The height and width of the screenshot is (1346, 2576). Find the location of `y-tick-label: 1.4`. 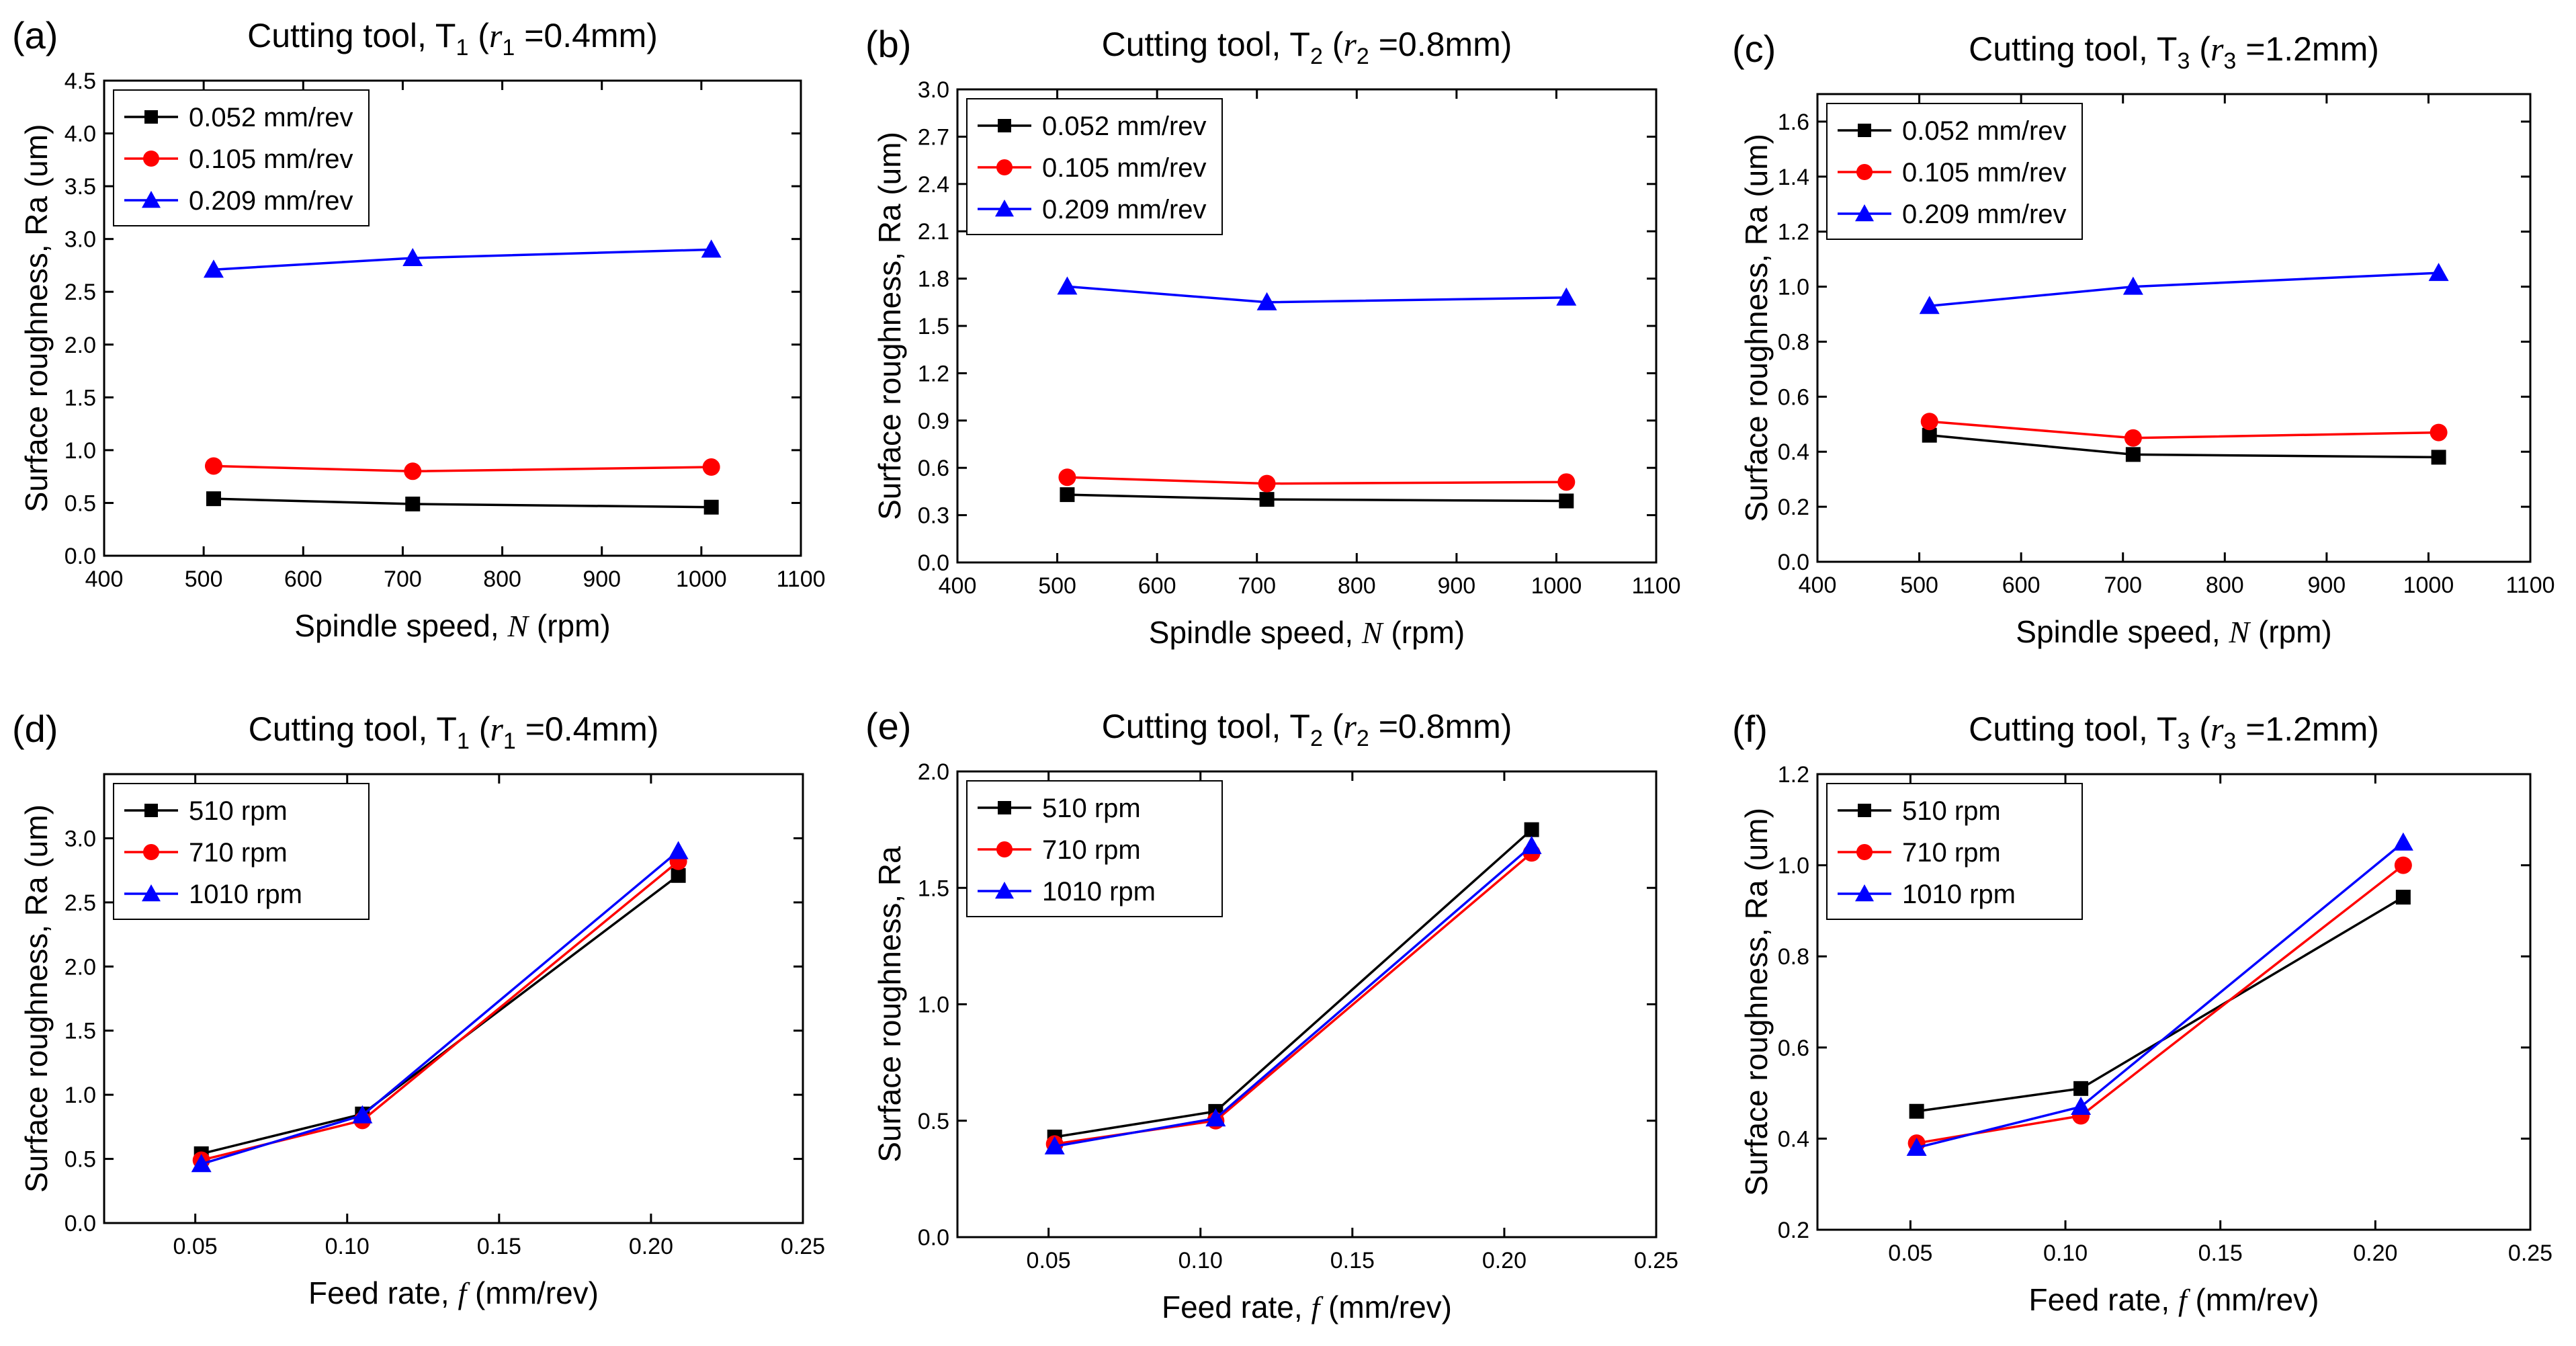

y-tick-label: 1.4 is located at coordinates (1793, 178).